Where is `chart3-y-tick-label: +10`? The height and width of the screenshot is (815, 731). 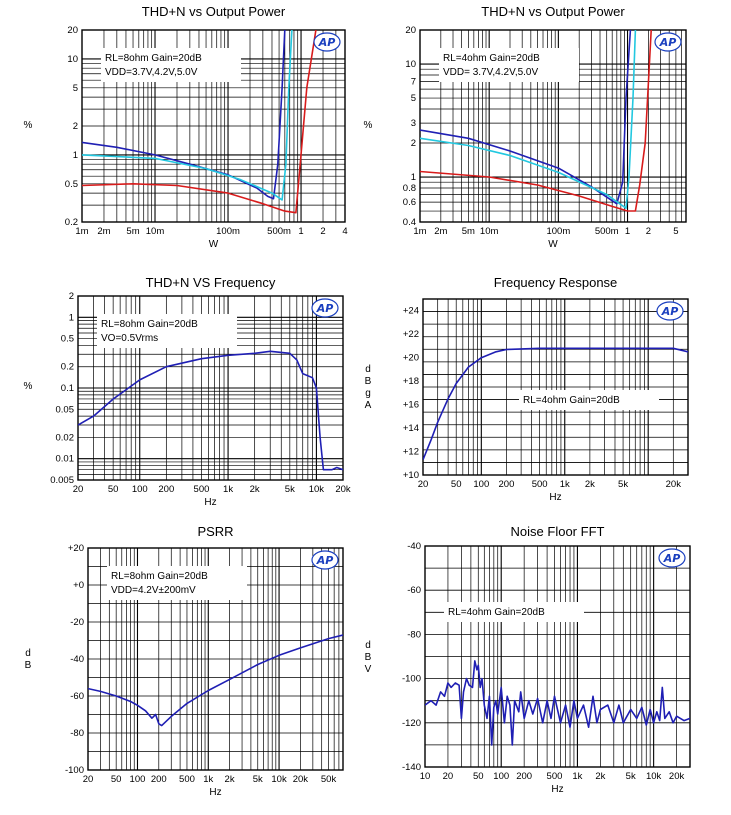 chart3-y-tick-label: +10 is located at coordinates (411, 475).